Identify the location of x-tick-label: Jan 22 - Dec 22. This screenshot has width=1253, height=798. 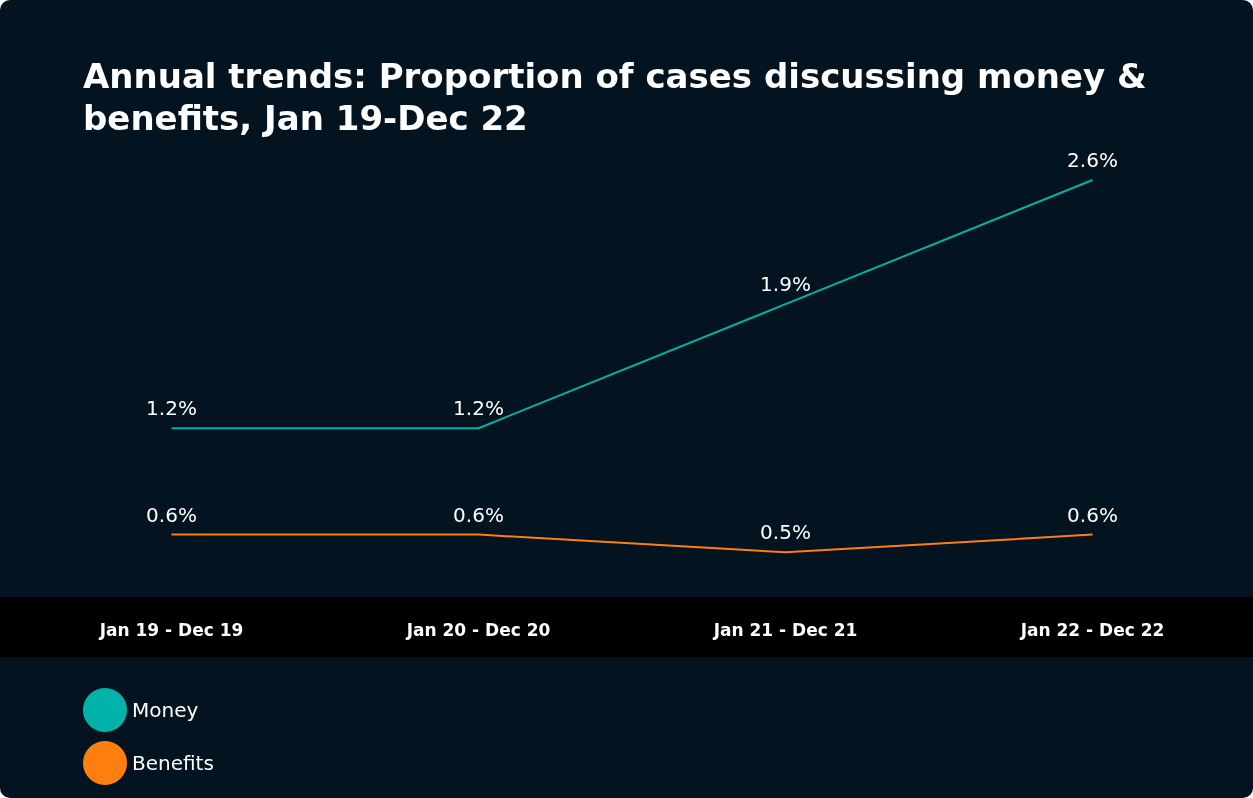
(1092, 629).